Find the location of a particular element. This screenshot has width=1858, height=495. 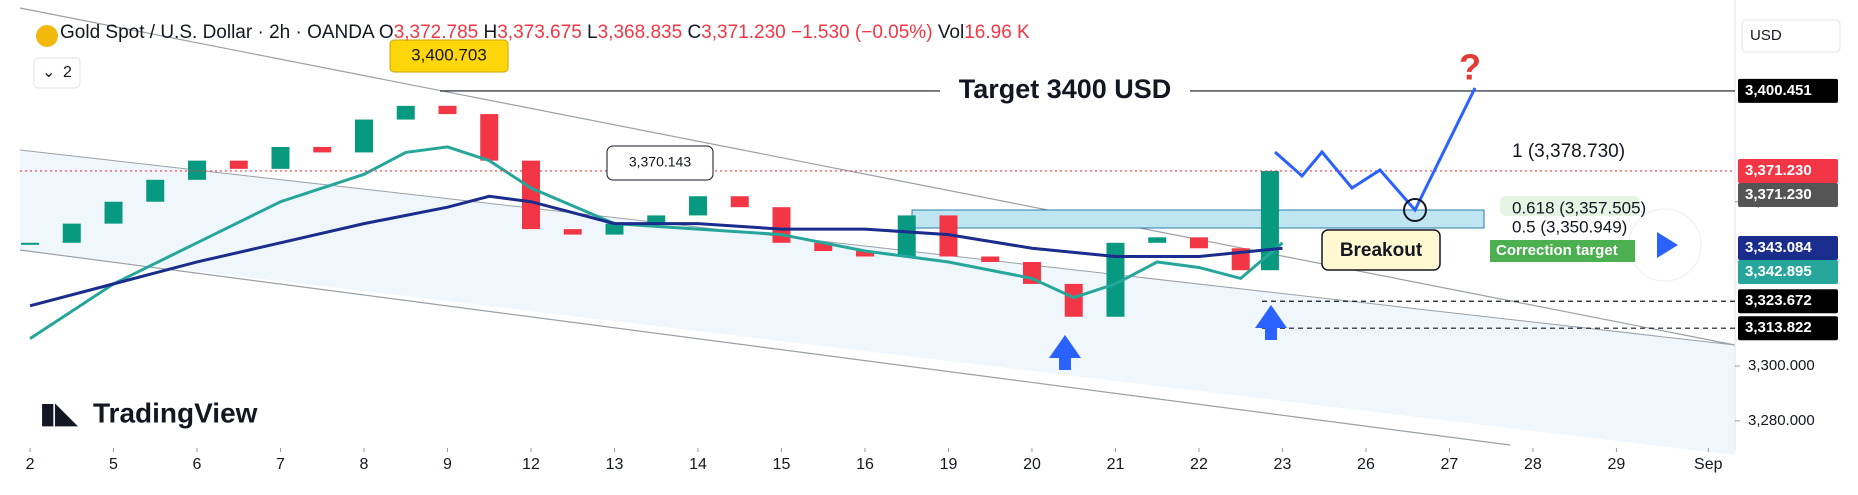

target-label: Target 3400 USD is located at coordinates (1065, 89).